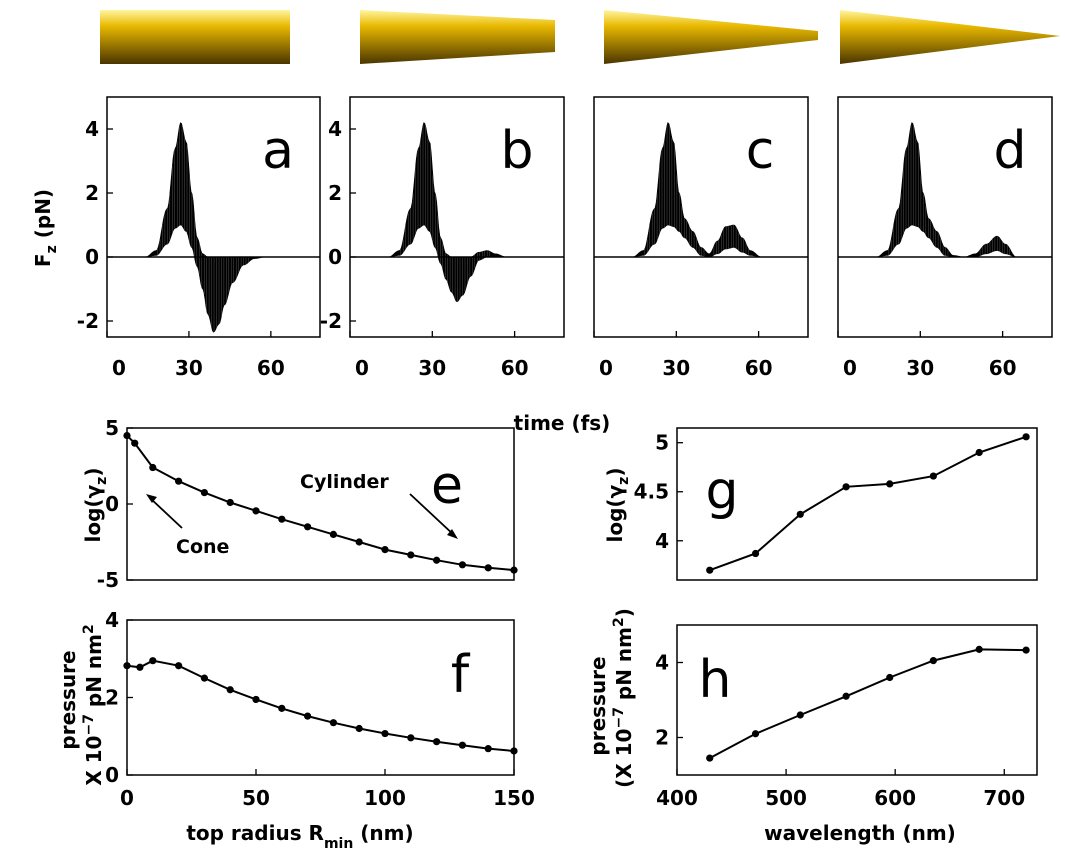 This screenshot has height=852, width=1065. Describe the element at coordinates (759, 368) in the screenshot. I see `panel-c-xtick-label: 60` at that location.